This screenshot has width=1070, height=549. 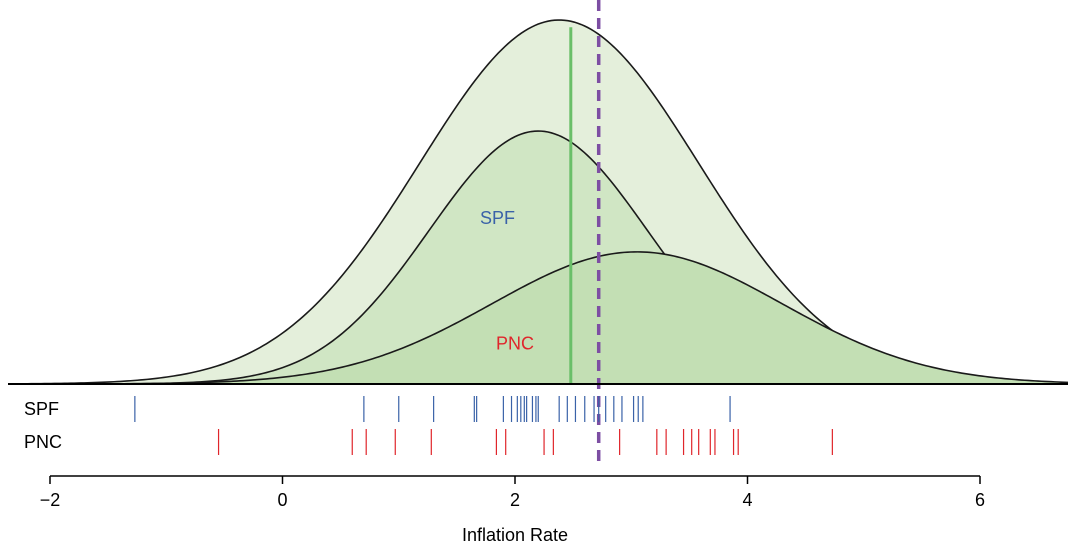 I want to click on rug-rows: SPF PNC, so click(x=428, y=425).